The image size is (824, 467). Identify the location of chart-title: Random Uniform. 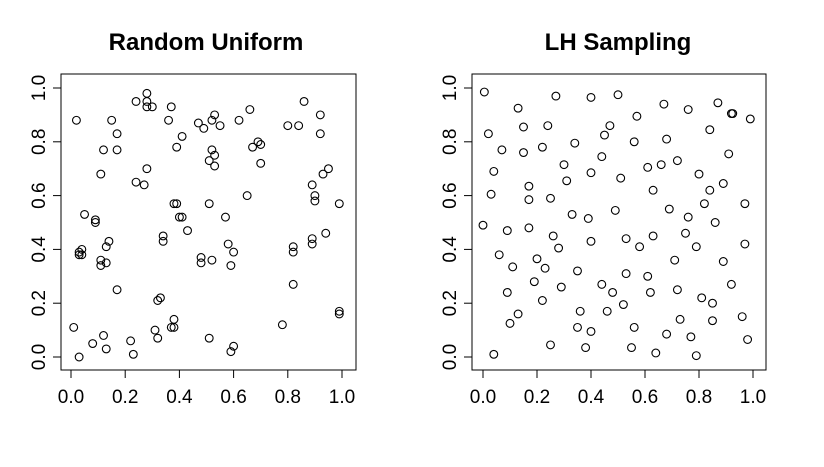
(206, 42).